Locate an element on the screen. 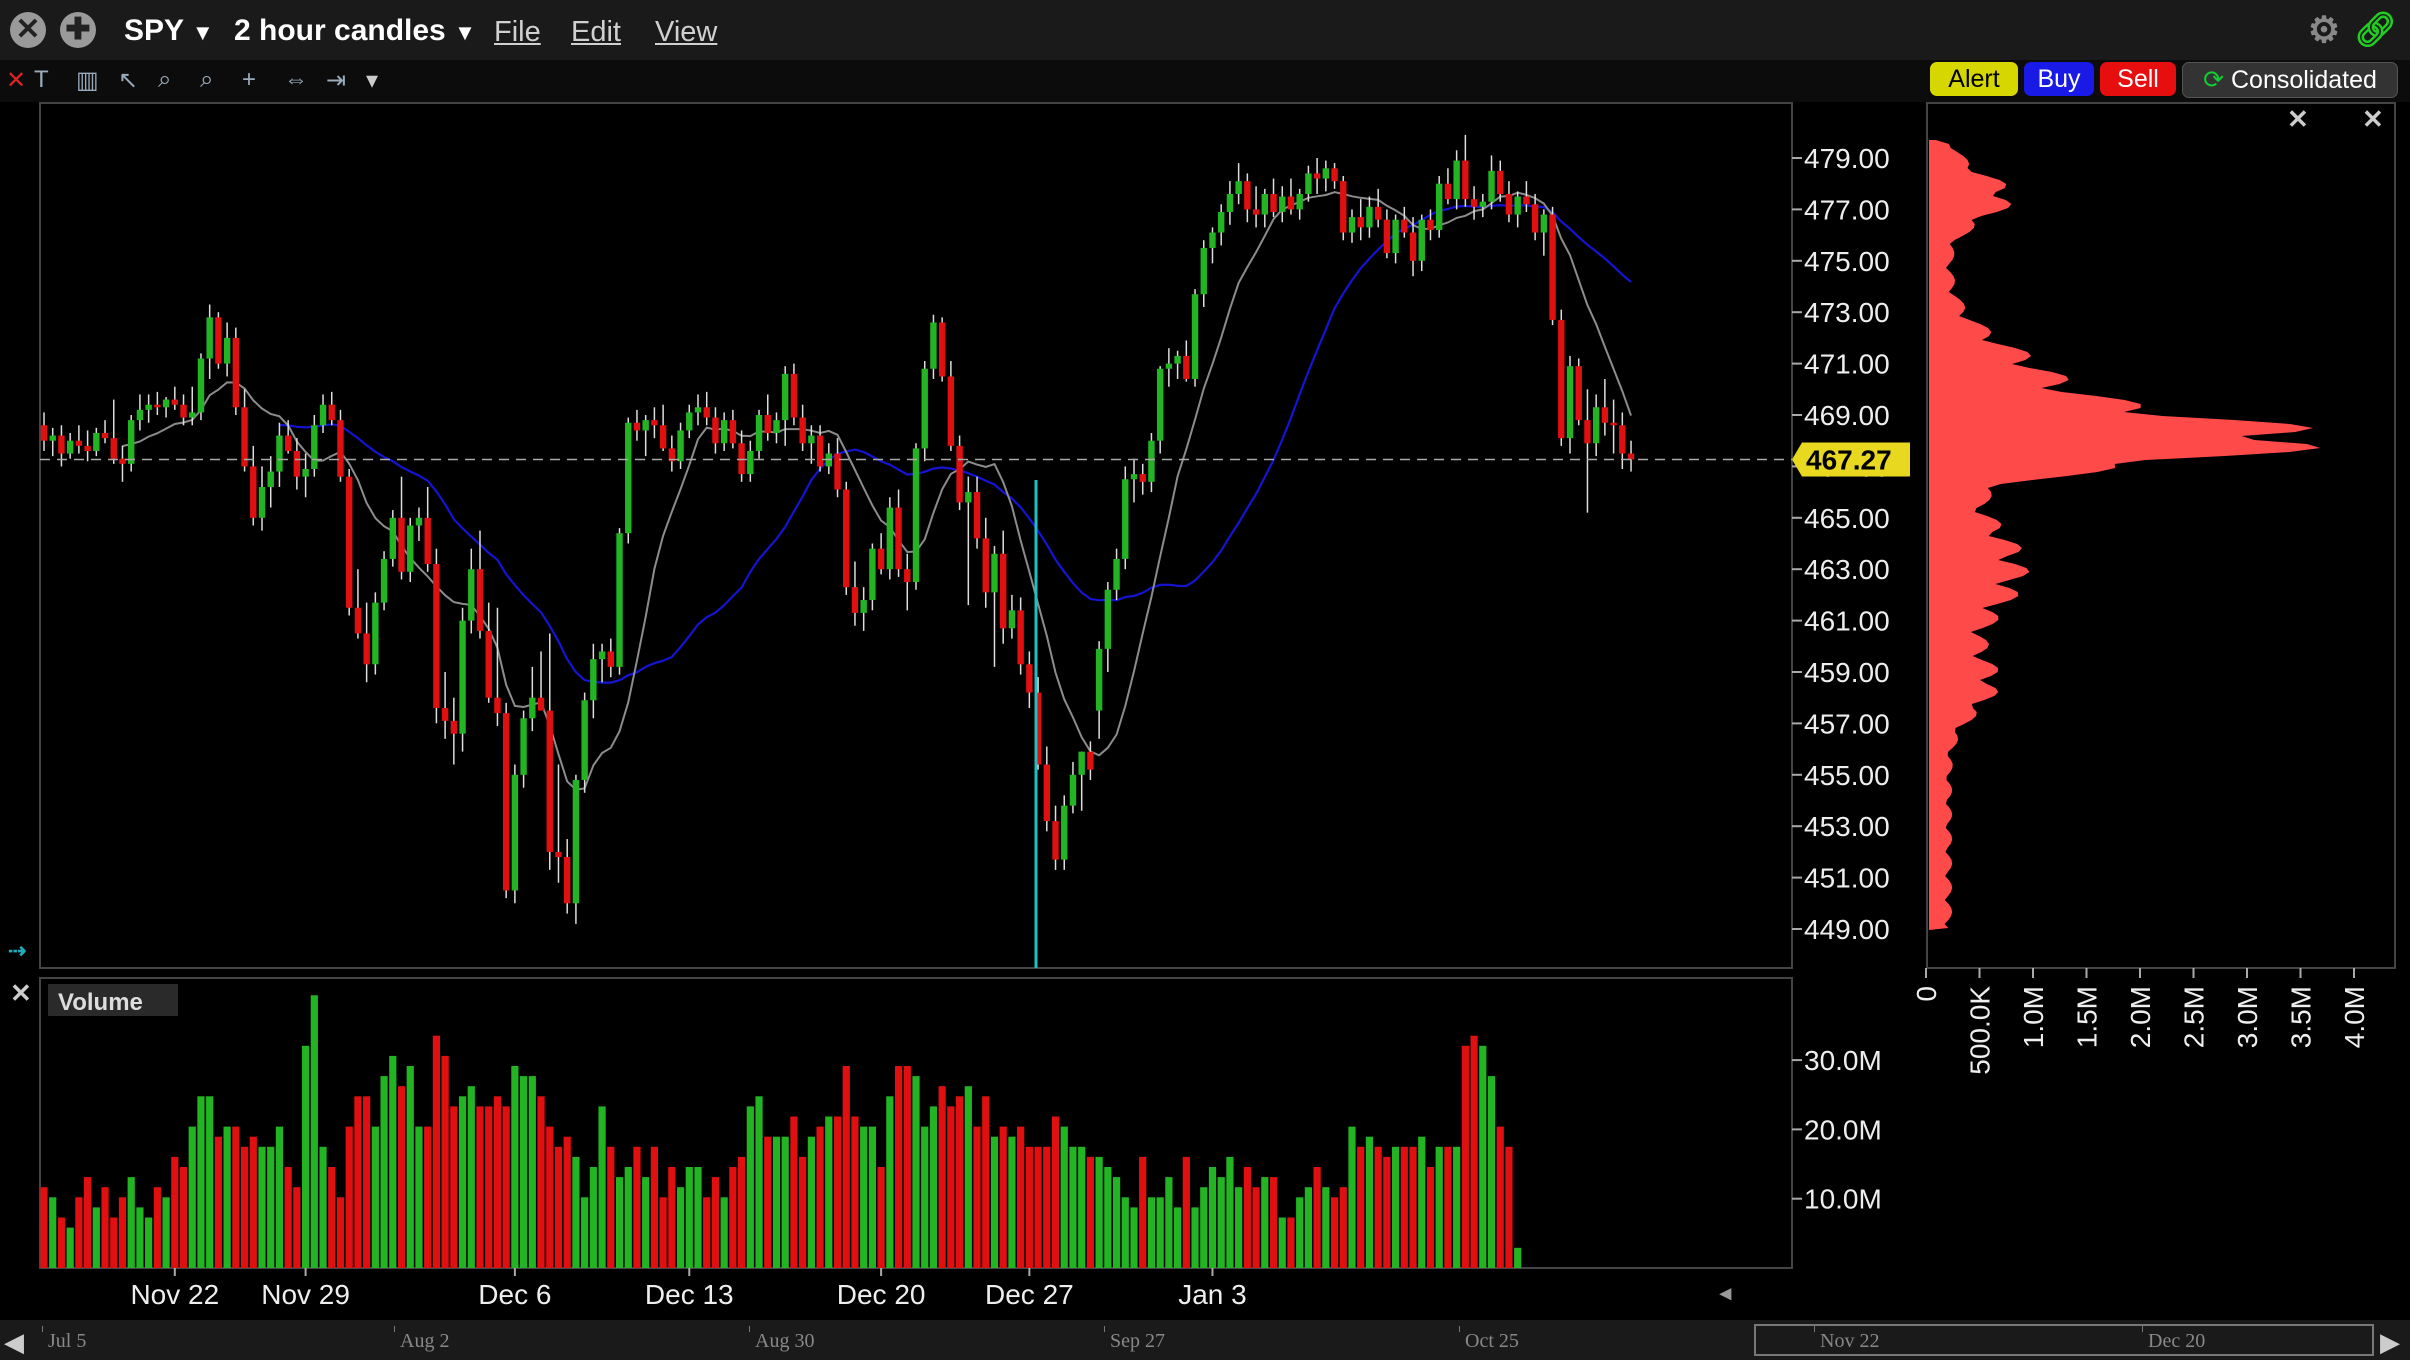 The image size is (2410, 1360). zoom-in-icon: ⌕ is located at coordinates (165, 79).